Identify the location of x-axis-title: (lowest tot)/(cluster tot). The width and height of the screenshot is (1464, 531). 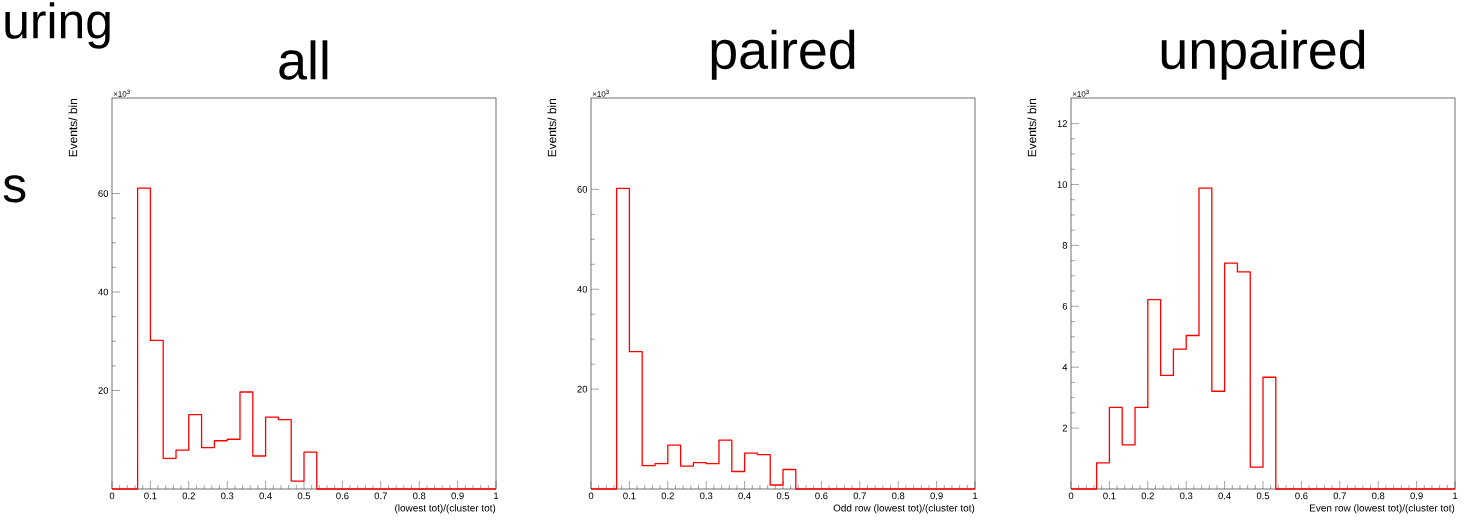
(445, 509).